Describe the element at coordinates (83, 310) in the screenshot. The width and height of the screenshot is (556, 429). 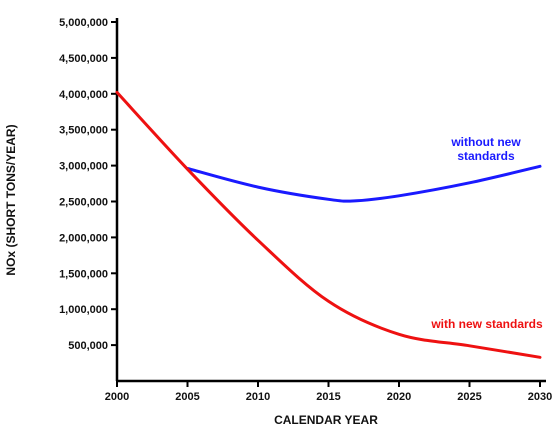
I see `y-tick-label: 1,000,000` at that location.